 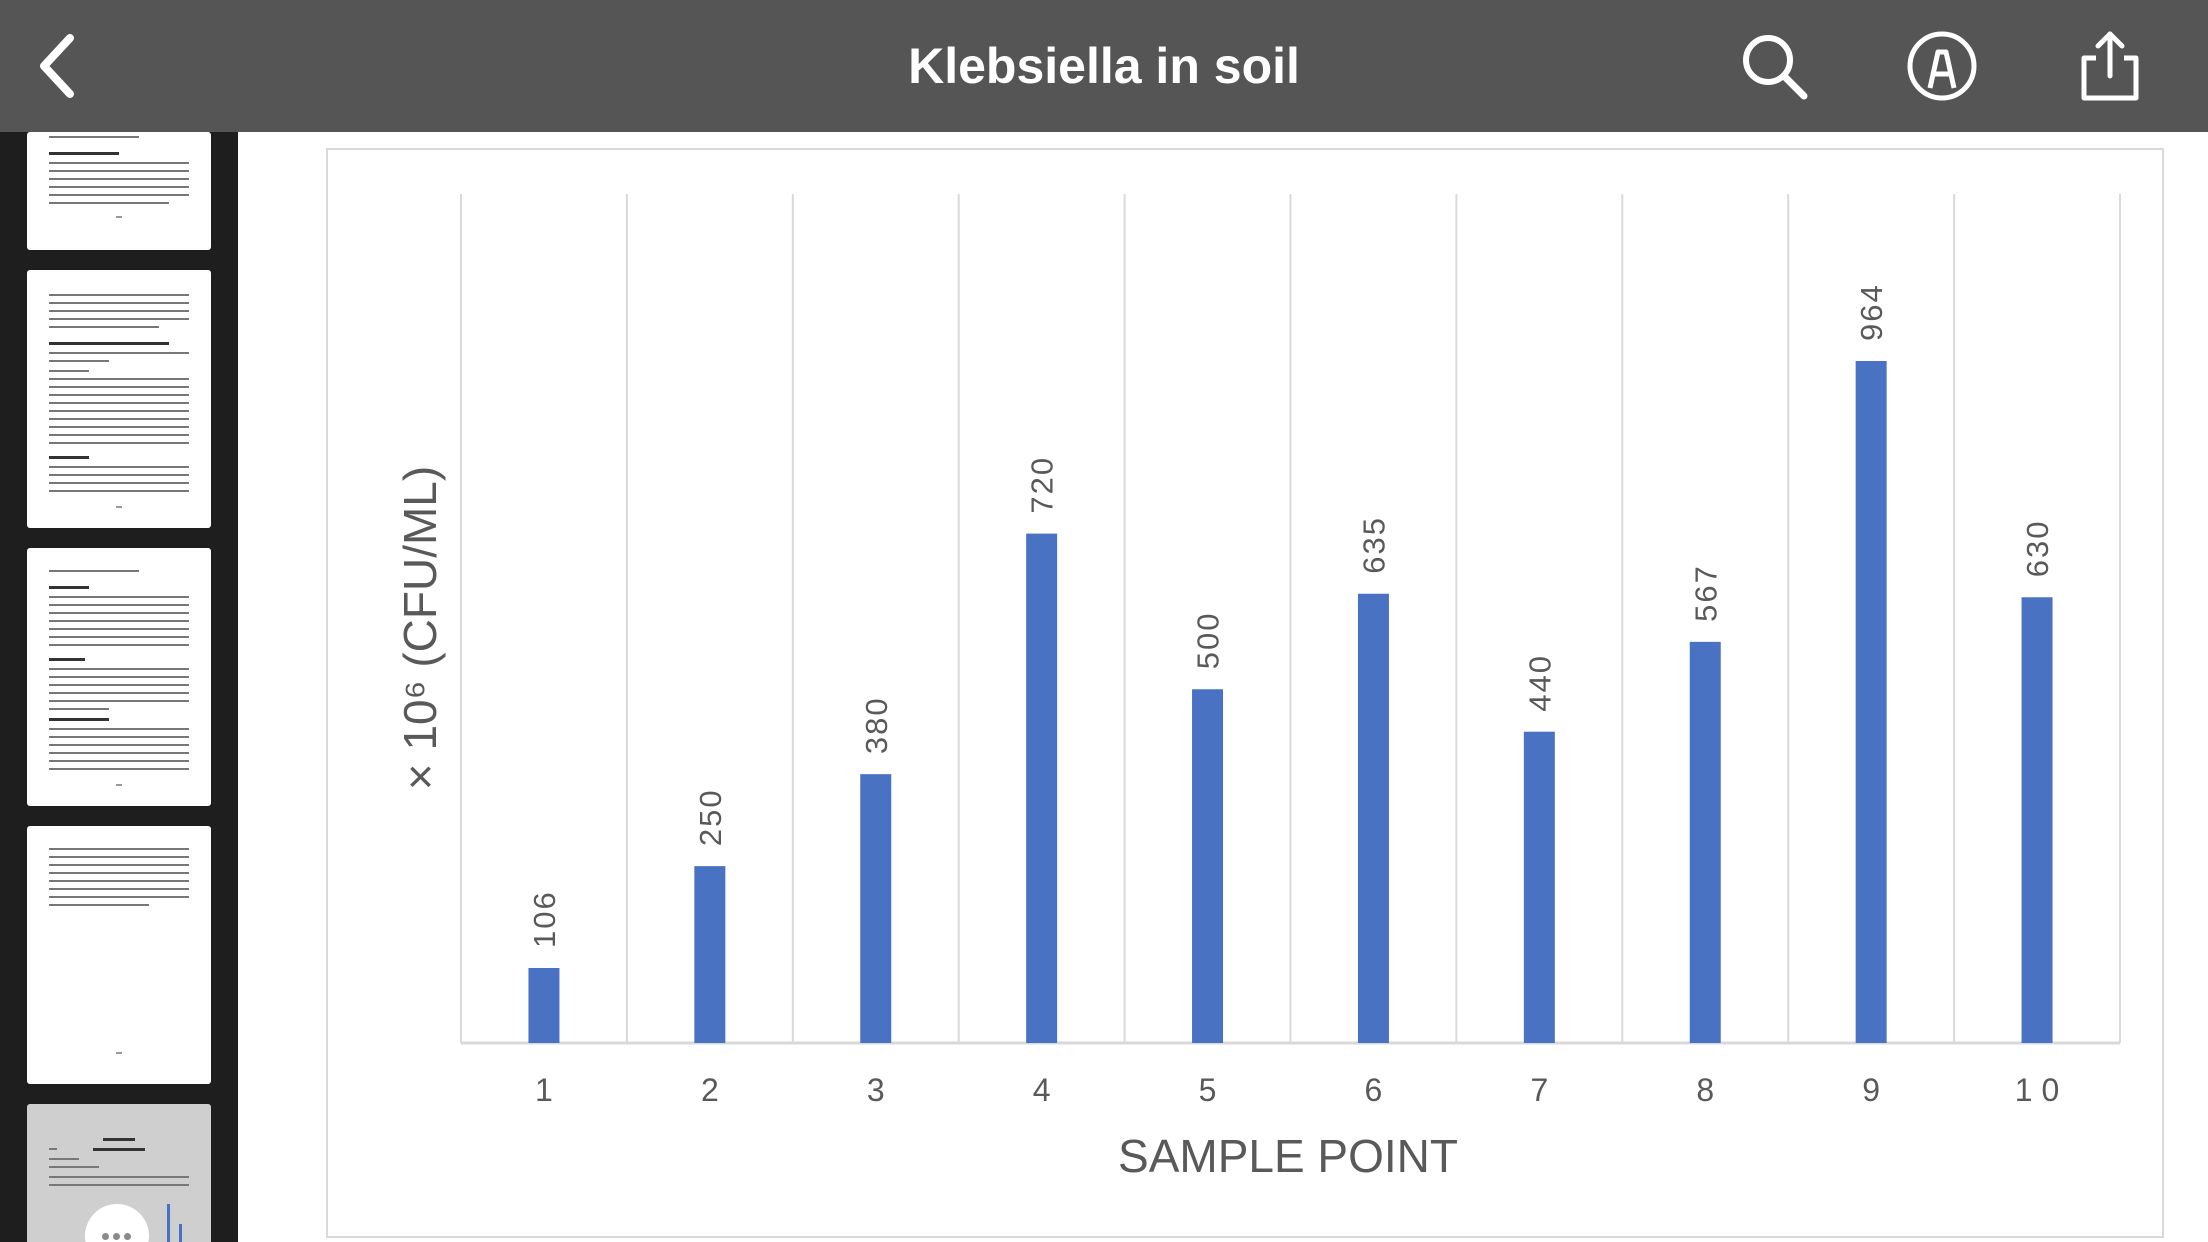 What do you see at coordinates (1374, 1090) in the screenshot?
I see `x-tick-label: 6` at bounding box center [1374, 1090].